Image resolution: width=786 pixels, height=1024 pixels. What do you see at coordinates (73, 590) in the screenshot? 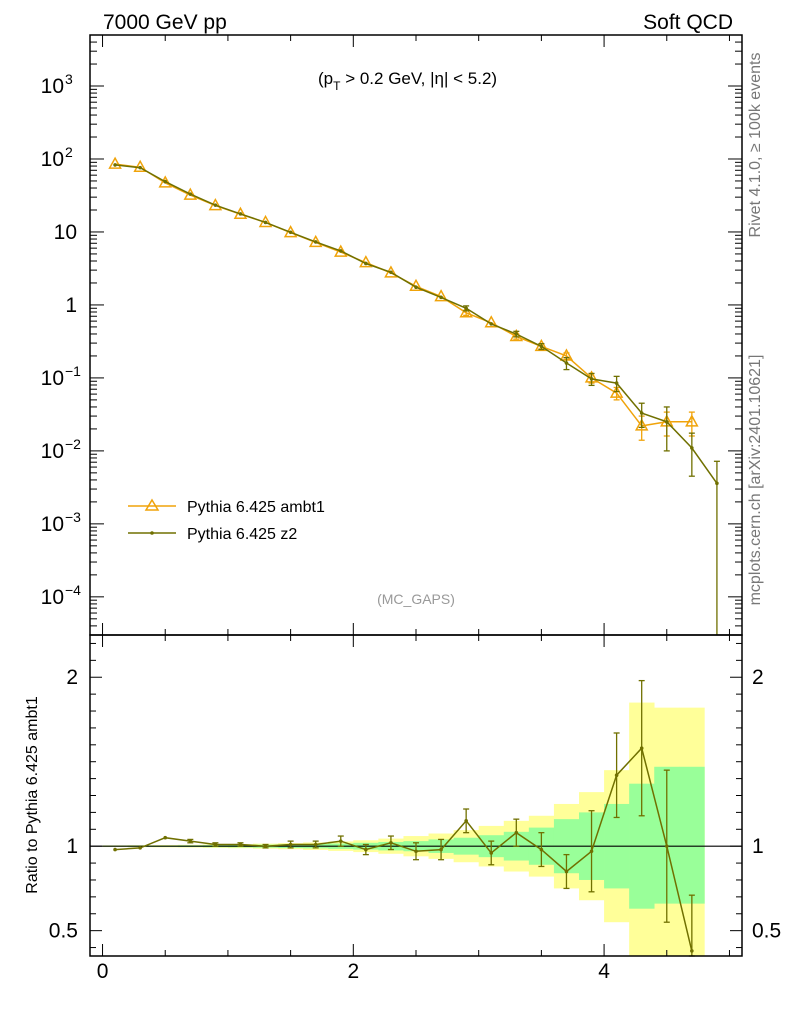
I see `main-ytick-exponent: −4` at bounding box center [73, 590].